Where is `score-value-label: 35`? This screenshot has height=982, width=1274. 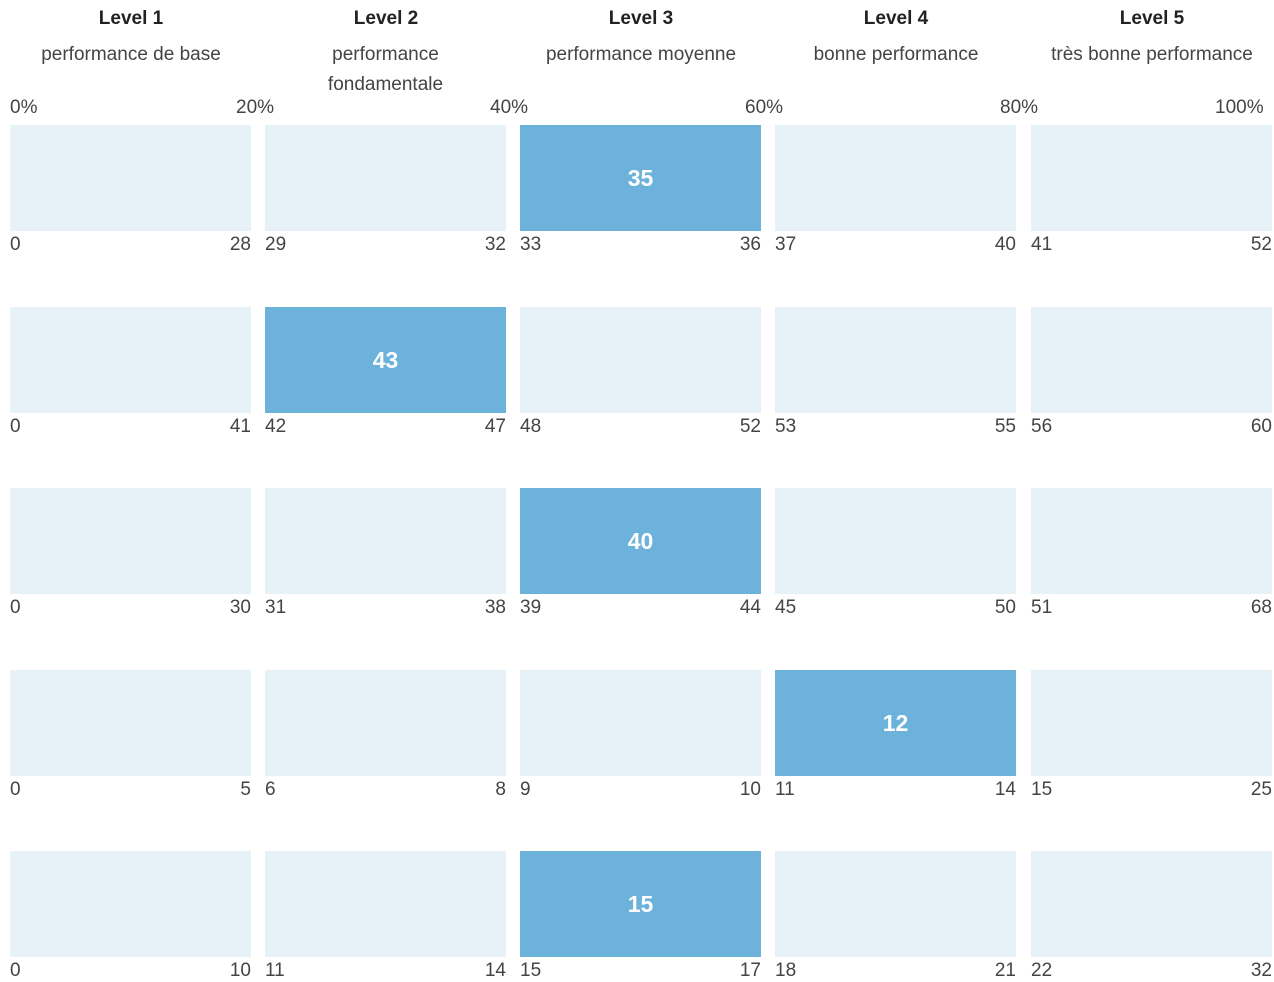
score-value-label: 35 is located at coordinates (640, 177).